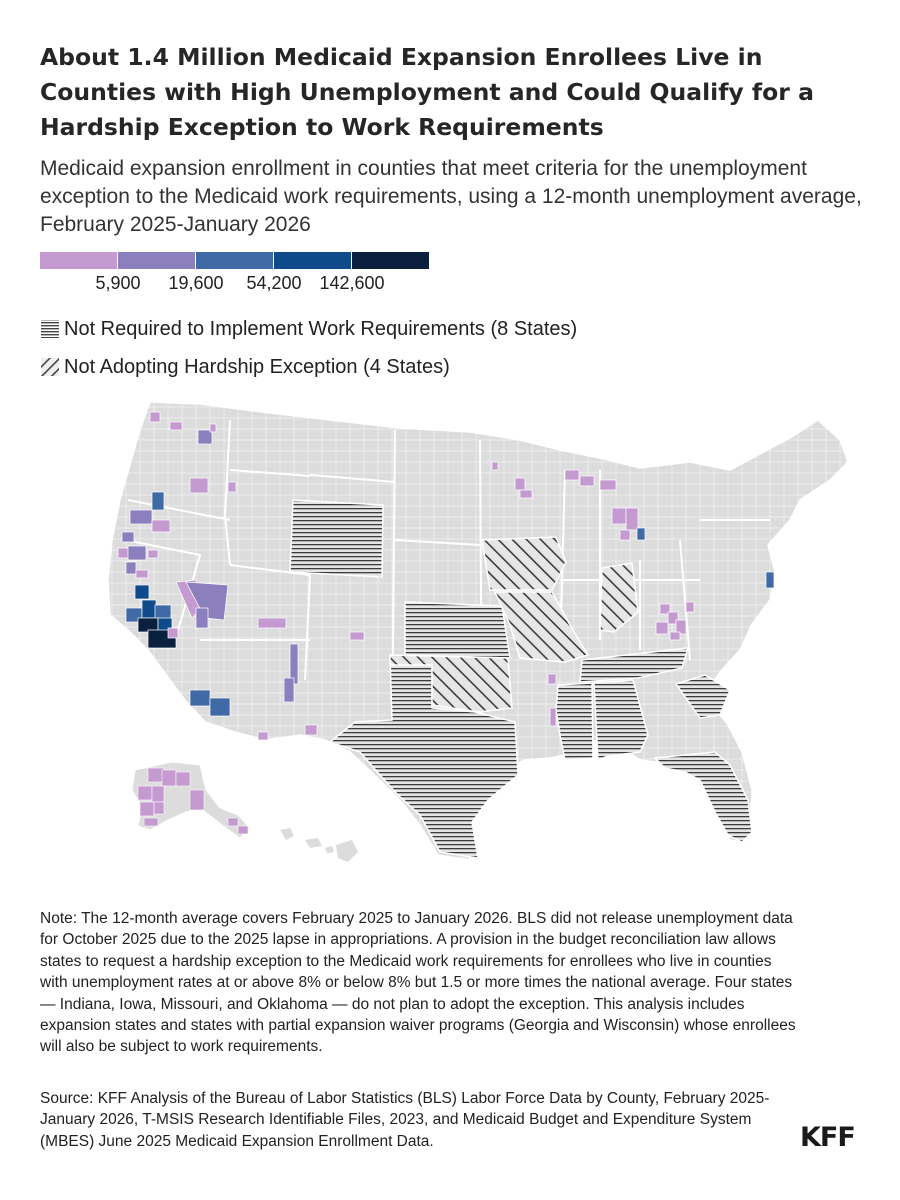 The height and width of the screenshot is (1200, 900). What do you see at coordinates (828, 1137) in the screenshot?
I see `kff-logo: KFF` at bounding box center [828, 1137].